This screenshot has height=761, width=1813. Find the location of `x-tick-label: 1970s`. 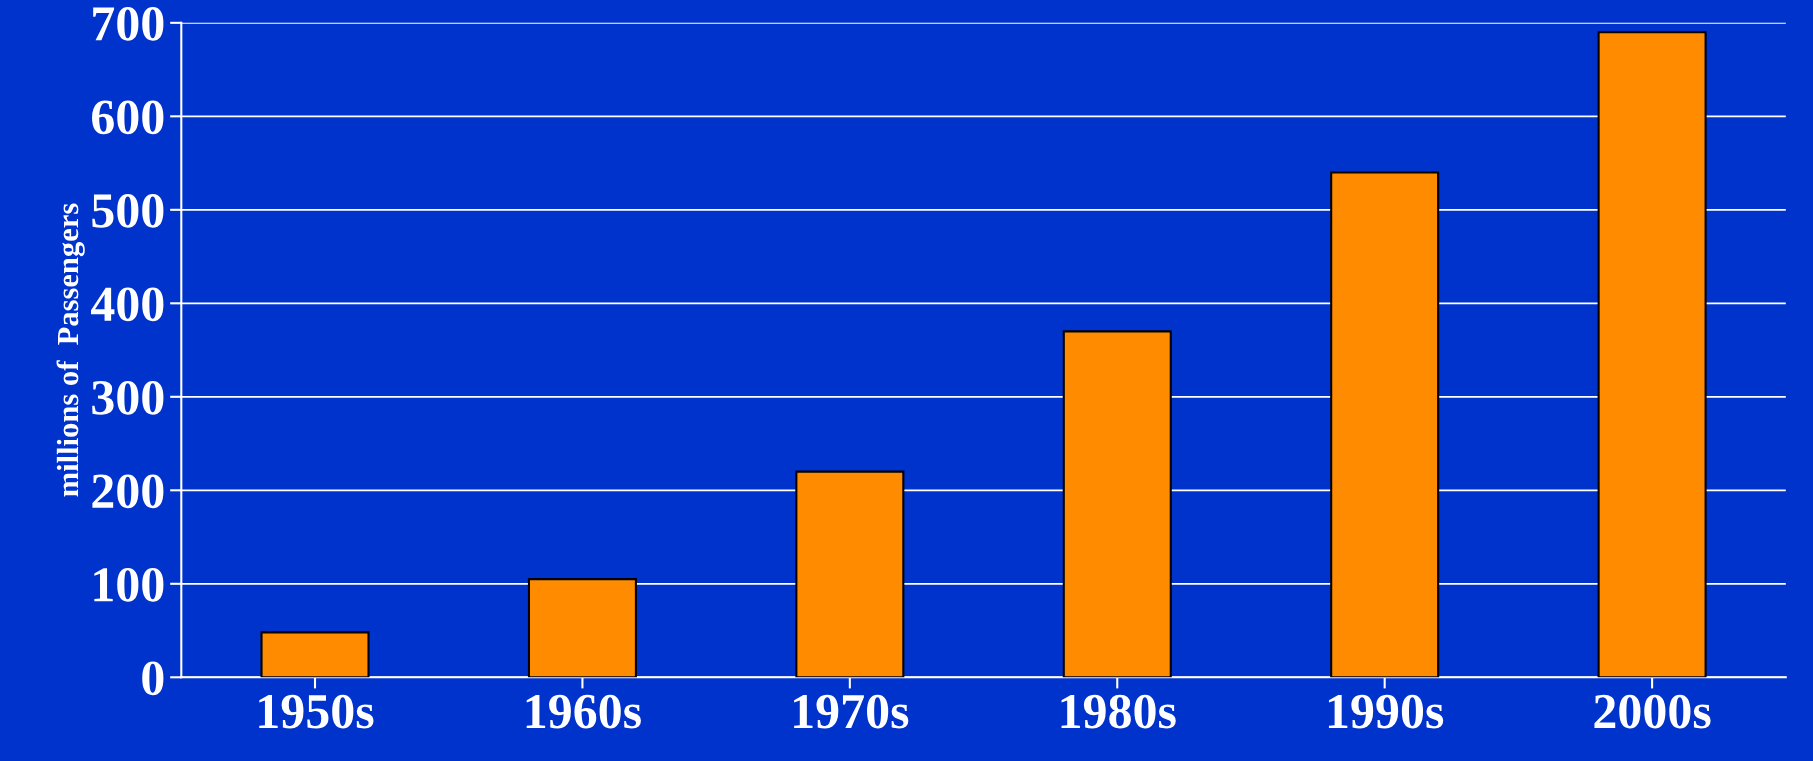

x-tick-label: 1970s is located at coordinates (851, 711).